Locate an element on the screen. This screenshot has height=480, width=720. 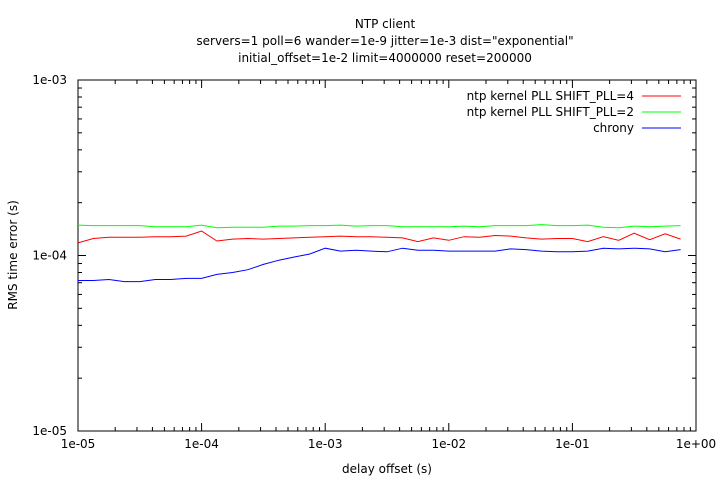
legend-label-3: chrony is located at coordinates (613, 128).